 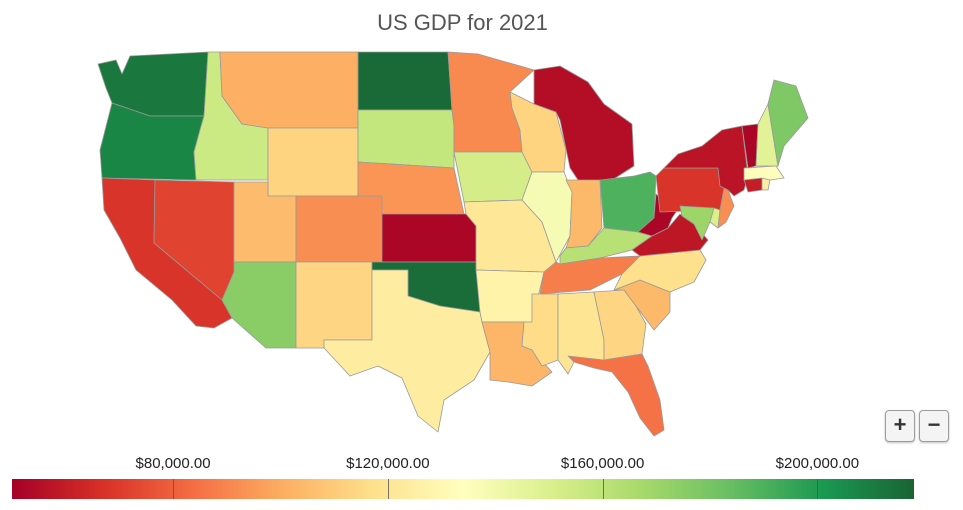 I want to click on state-ma, so click(x=764, y=173).